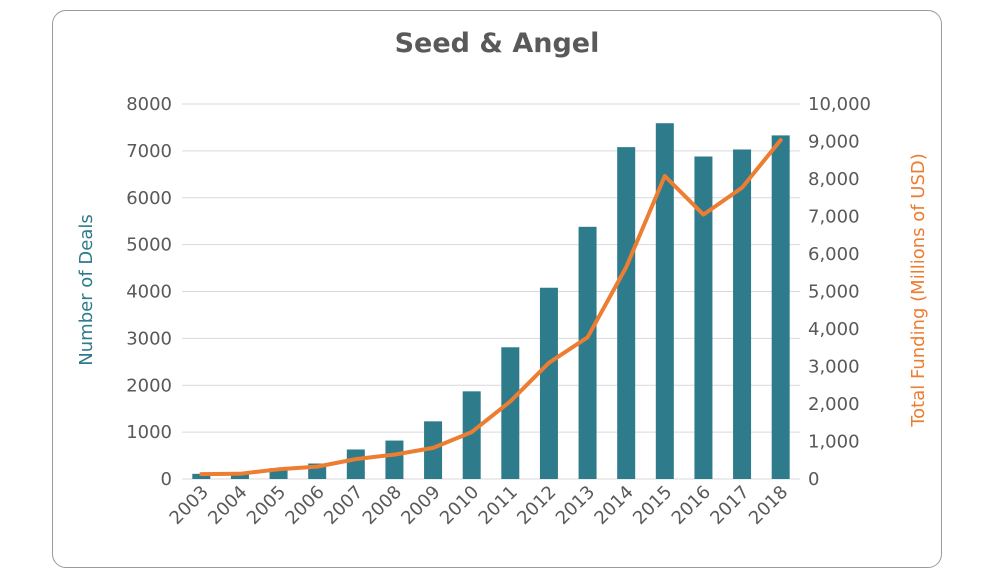  I want to click on deals-bar-2018, so click(780, 307).